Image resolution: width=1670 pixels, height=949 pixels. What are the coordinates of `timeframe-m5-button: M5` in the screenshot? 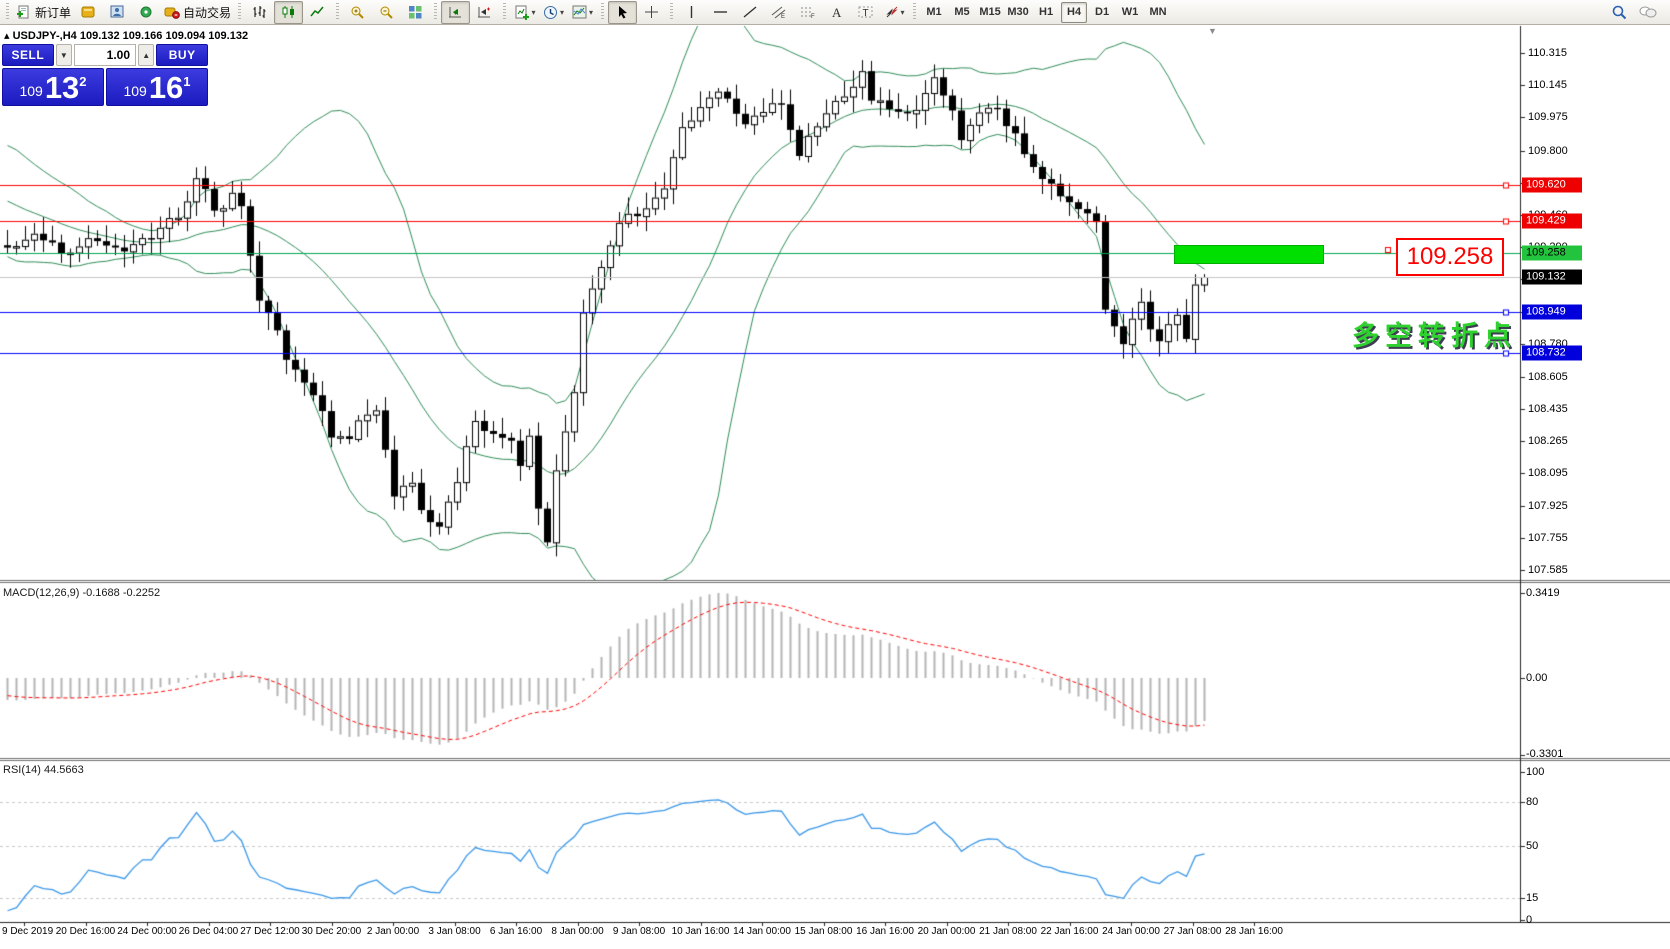 It's located at (962, 12).